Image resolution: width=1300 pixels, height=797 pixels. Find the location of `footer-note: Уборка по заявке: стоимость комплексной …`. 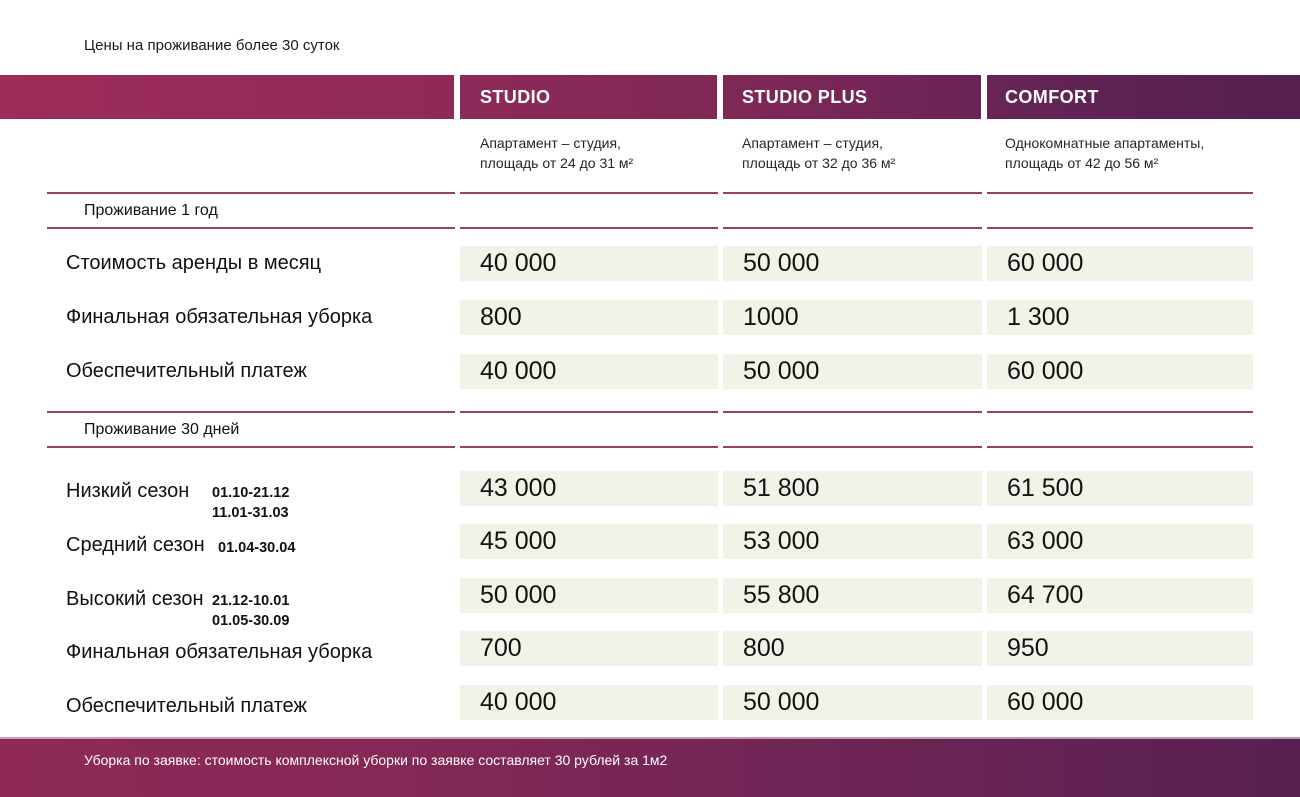

footer-note: Уборка по заявке: стоимость комплексной … is located at coordinates (376, 760).